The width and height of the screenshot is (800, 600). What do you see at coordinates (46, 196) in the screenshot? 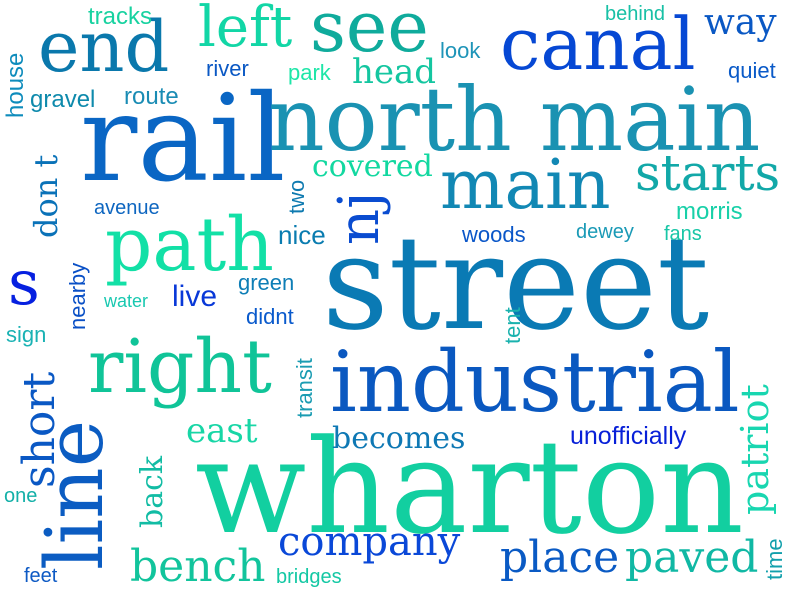
I see `word-don-t: don t` at bounding box center [46, 196].